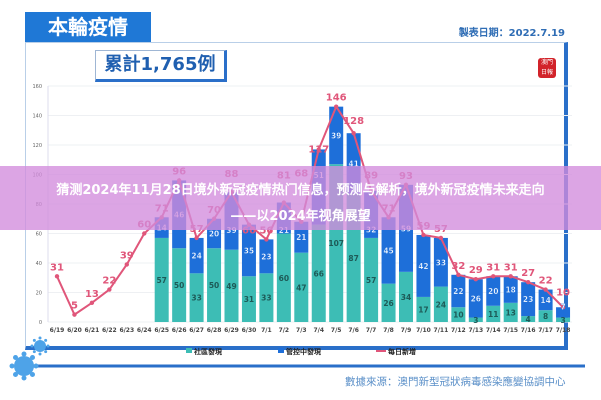 This screenshot has height=400, width=601. What do you see at coordinates (336, 98) in the screenshot?
I see `daily-label: 146` at bounding box center [336, 98].